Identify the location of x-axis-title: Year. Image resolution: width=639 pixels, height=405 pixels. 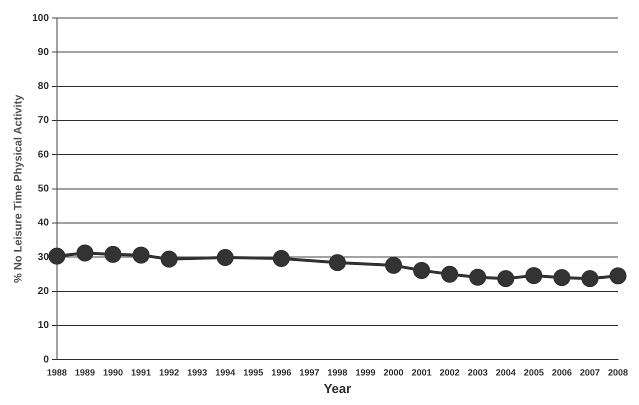
(338, 388).